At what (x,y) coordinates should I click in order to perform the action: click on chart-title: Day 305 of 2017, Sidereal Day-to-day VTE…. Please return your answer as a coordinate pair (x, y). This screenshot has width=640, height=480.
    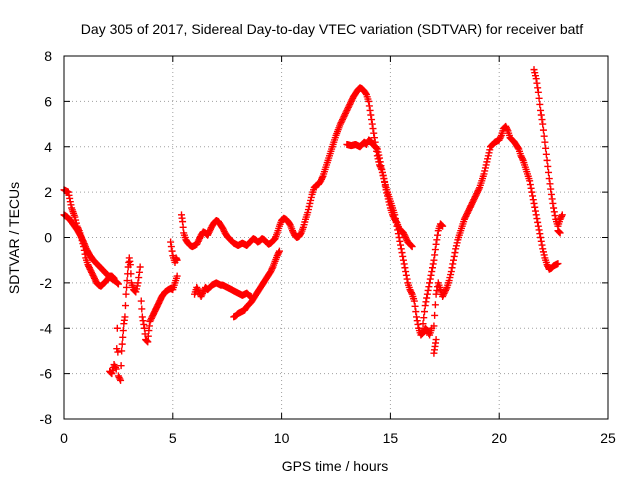
    Looking at the image, I should click on (332, 29).